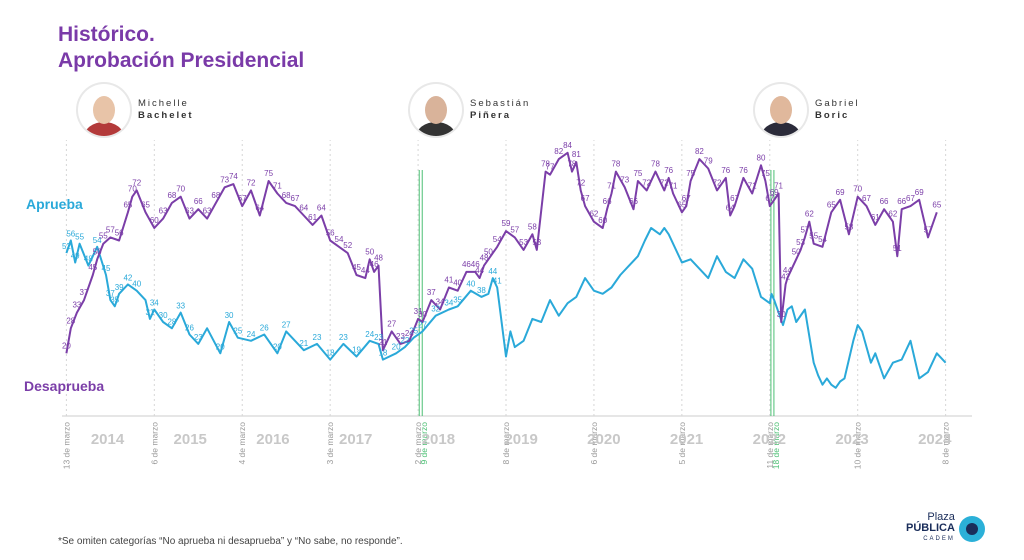 Image resolution: width=1024 pixels, height=560 pixels. What do you see at coordinates (136, 110) in the screenshot?
I see `president-bachelet: Michelle Bachelet` at bounding box center [136, 110].